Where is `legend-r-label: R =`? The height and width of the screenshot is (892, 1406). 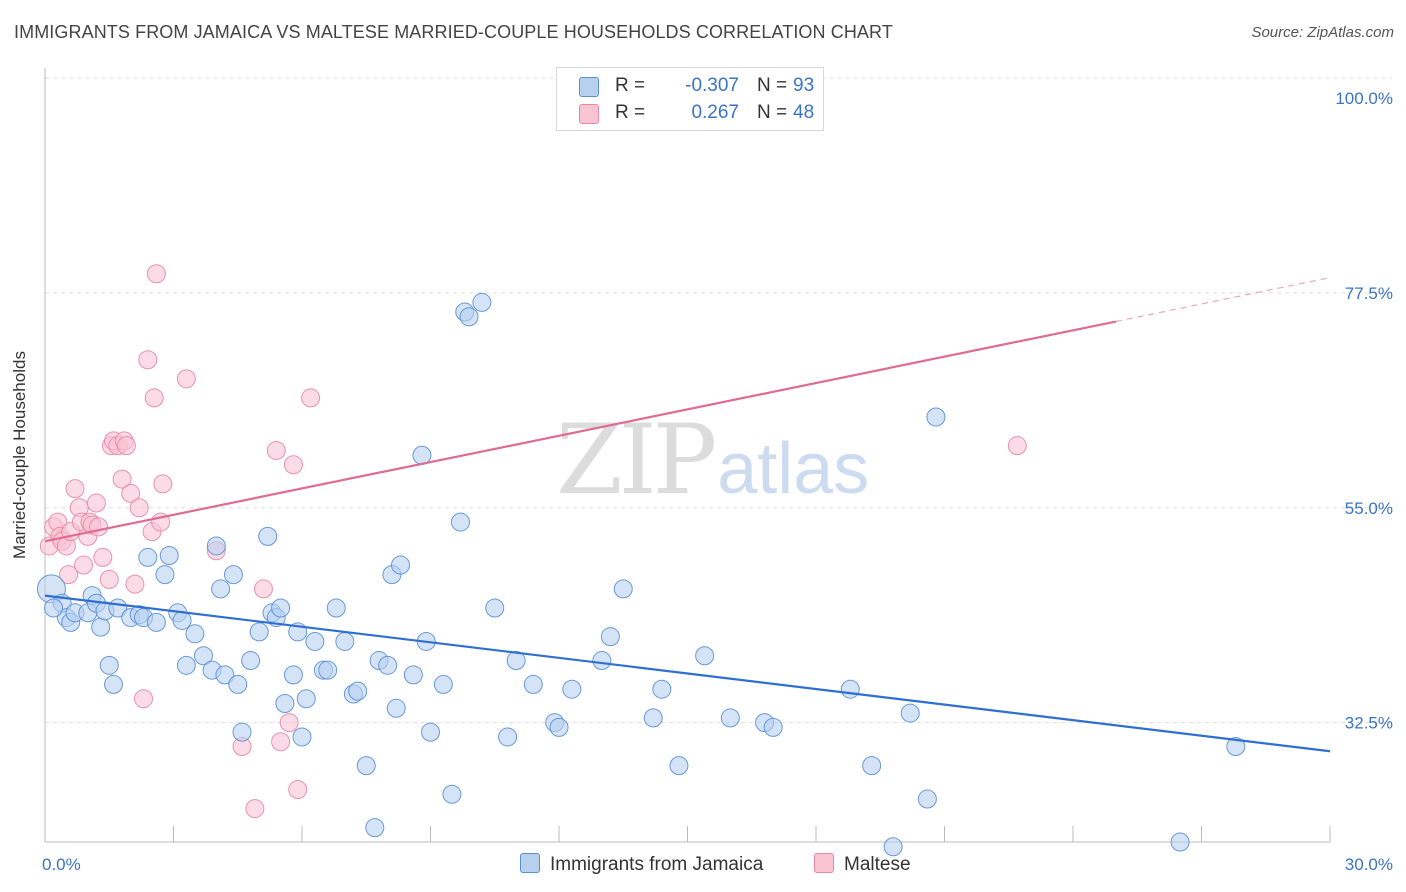 legend-r-label: R = is located at coordinates (630, 112).